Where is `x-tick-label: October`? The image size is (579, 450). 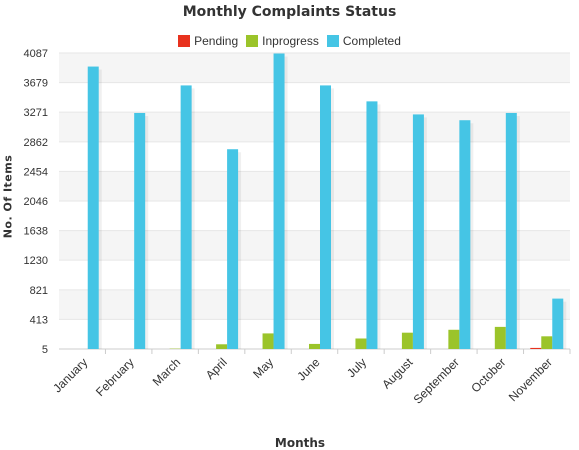 x-tick-label: October is located at coordinates (488, 375).